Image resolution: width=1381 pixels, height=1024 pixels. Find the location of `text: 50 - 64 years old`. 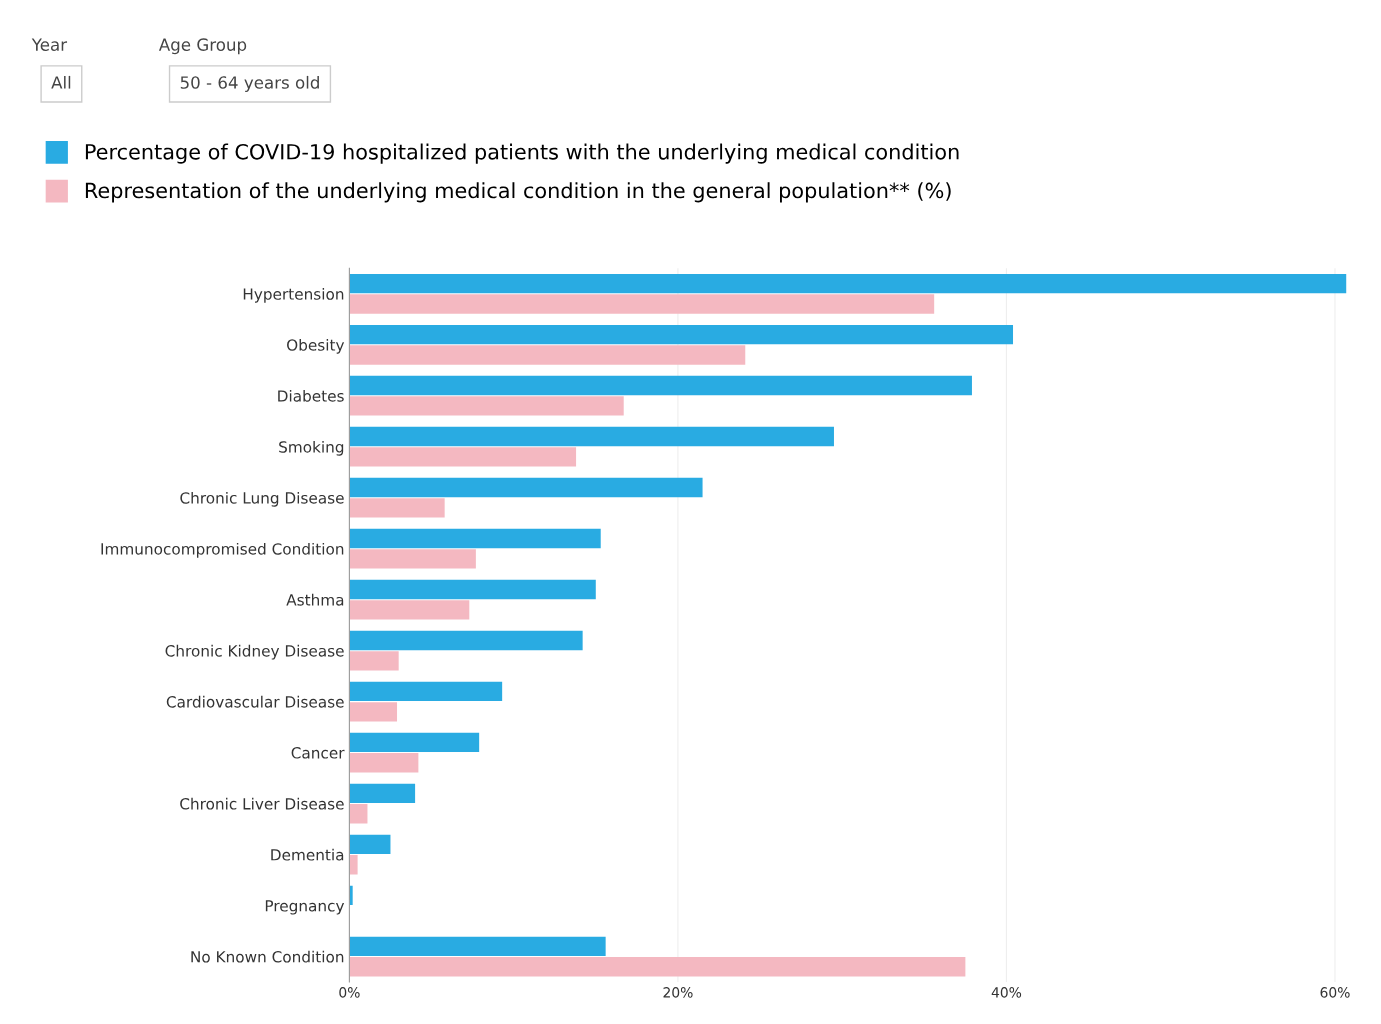

text: 50 - 64 years old is located at coordinates (249, 84).